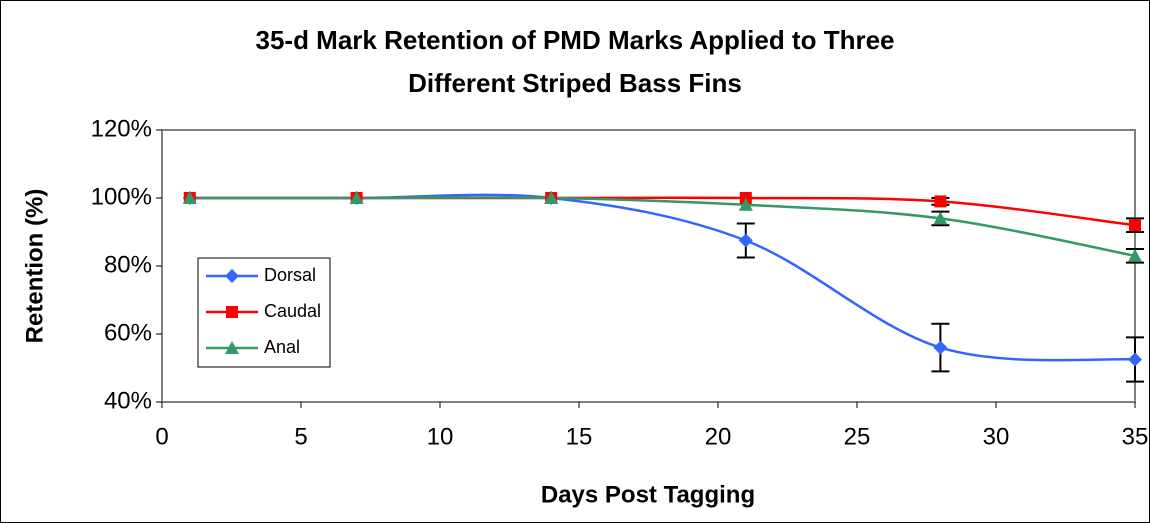 This screenshot has height=523, width=1150. What do you see at coordinates (996, 436) in the screenshot?
I see `x-tick-label: 30` at bounding box center [996, 436].